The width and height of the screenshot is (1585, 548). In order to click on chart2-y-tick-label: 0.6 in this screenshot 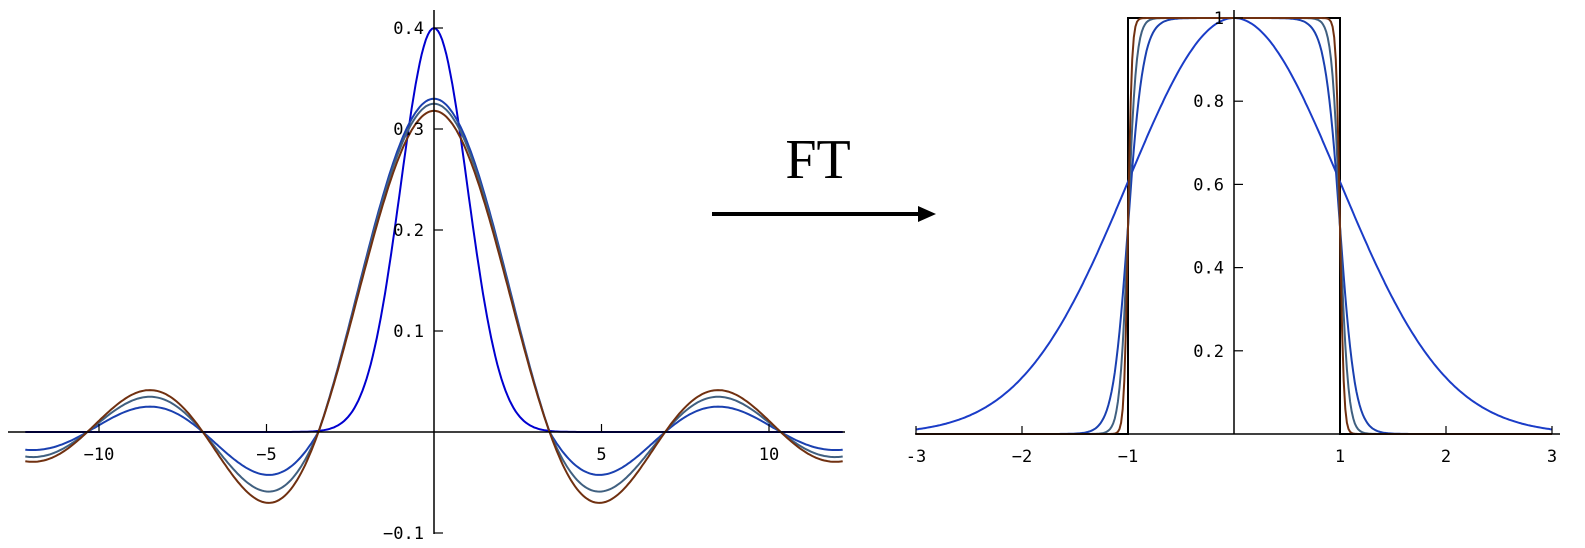, I will do `click(1208, 185)`.